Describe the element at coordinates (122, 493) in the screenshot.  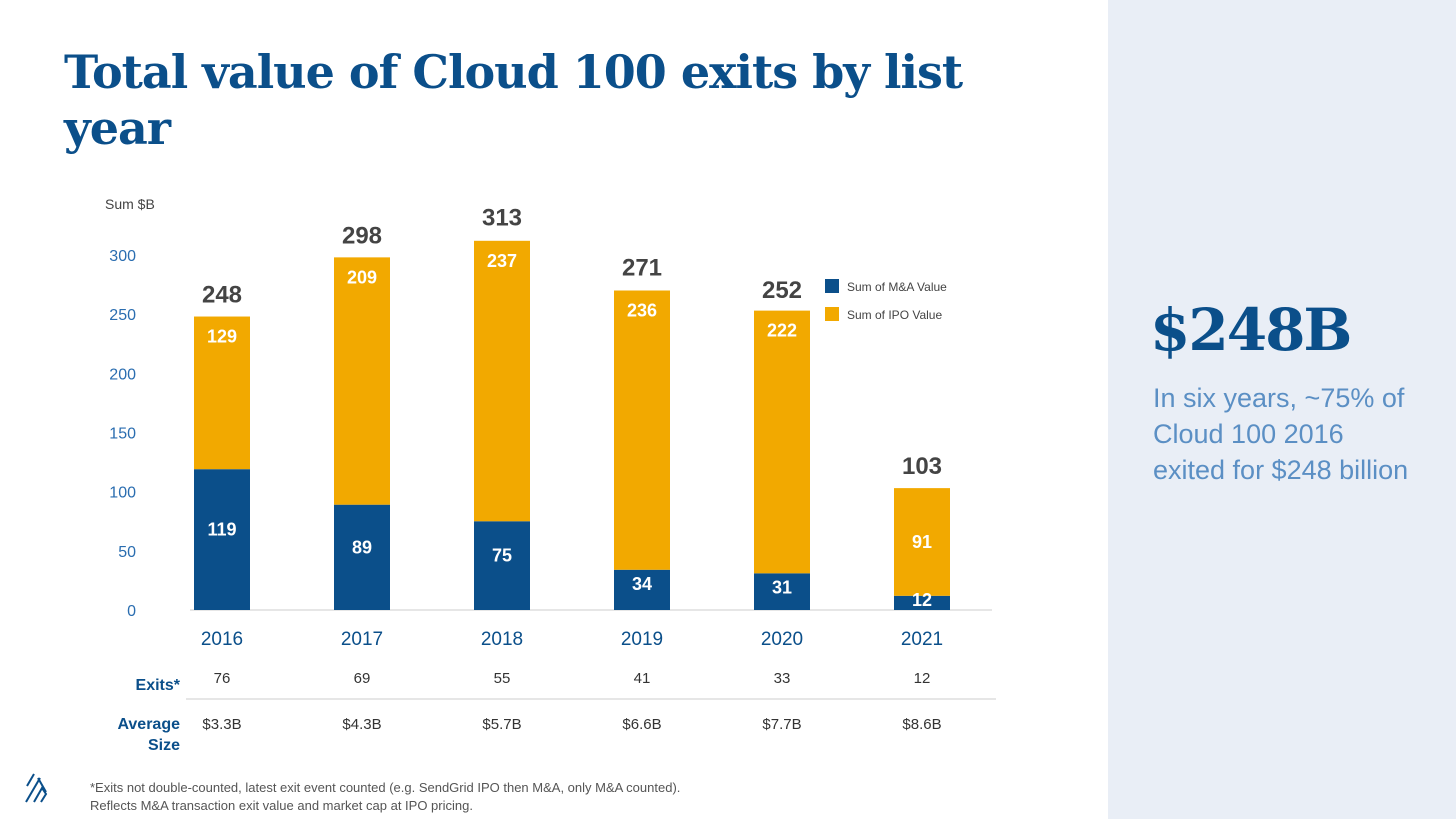
I see `y-tick-label: 100` at that location.